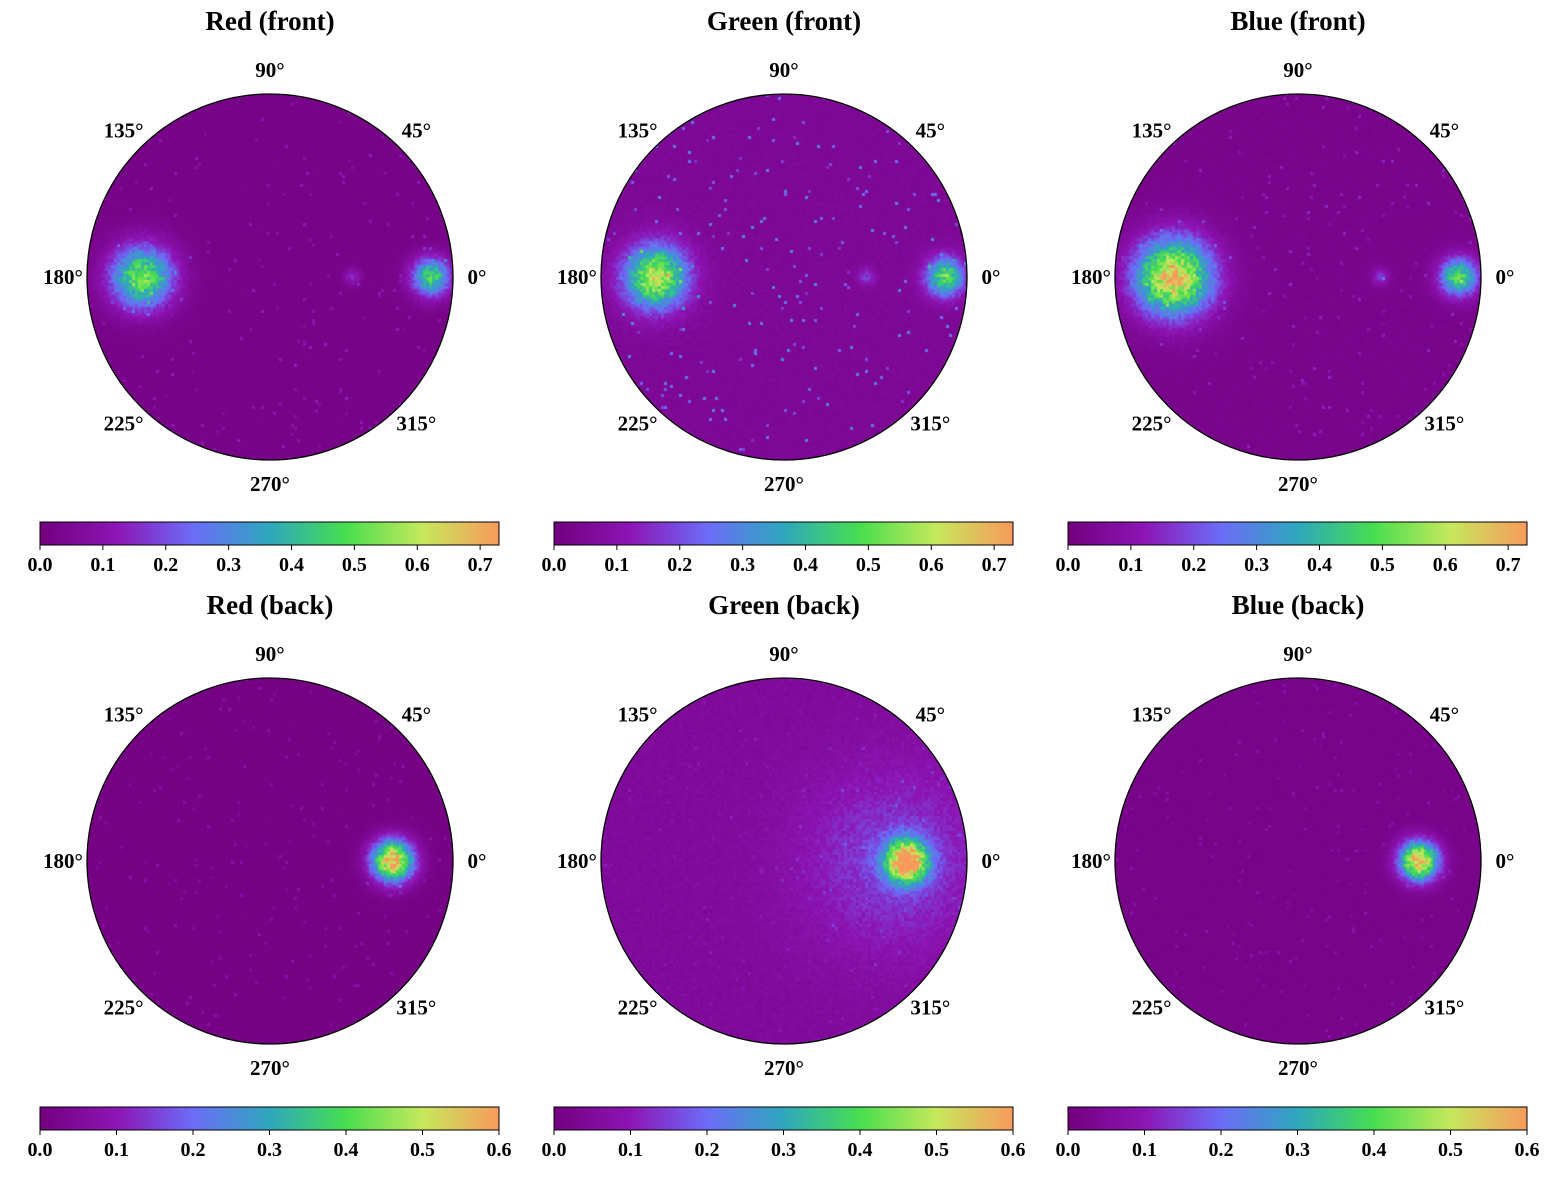 This screenshot has width=1560, height=1200. What do you see at coordinates (269, 21) in the screenshot?
I see `plot-title: Red (front)` at bounding box center [269, 21].